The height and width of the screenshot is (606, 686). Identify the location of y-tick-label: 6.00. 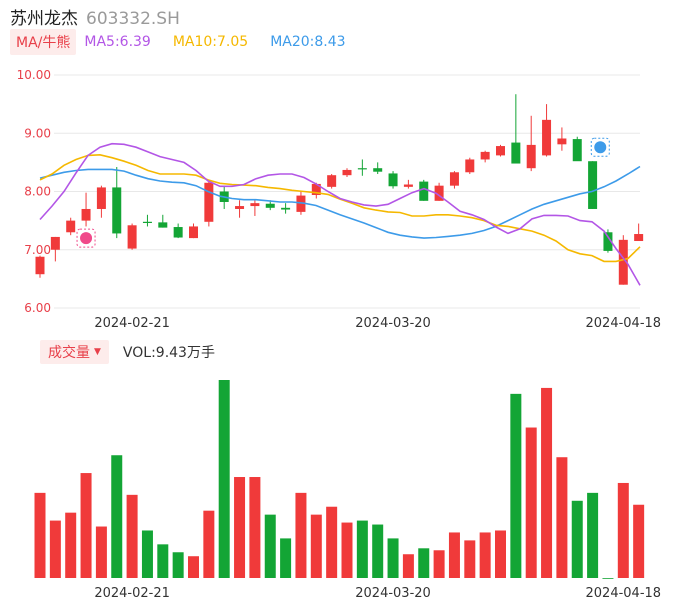
(37, 308).